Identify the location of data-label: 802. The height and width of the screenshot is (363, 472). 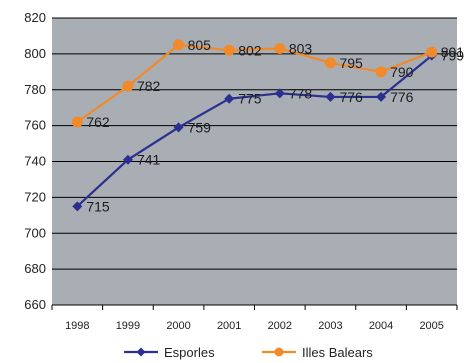
(250, 50).